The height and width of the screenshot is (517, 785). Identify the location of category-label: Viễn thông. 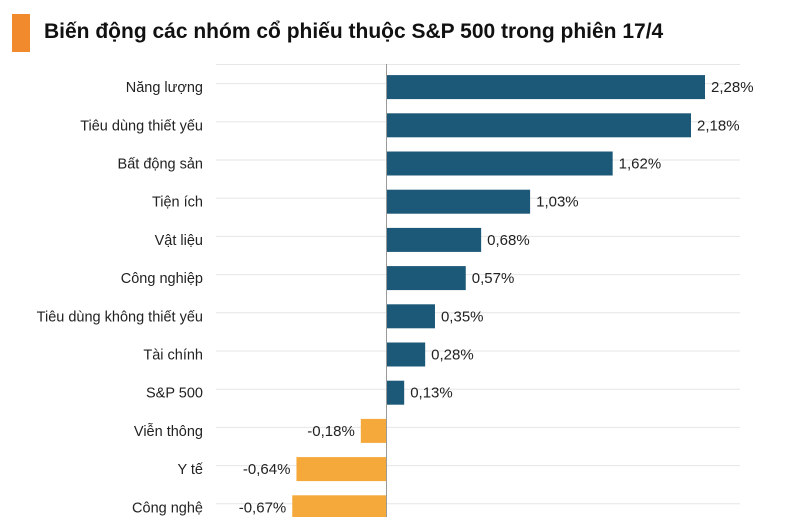
(168, 431).